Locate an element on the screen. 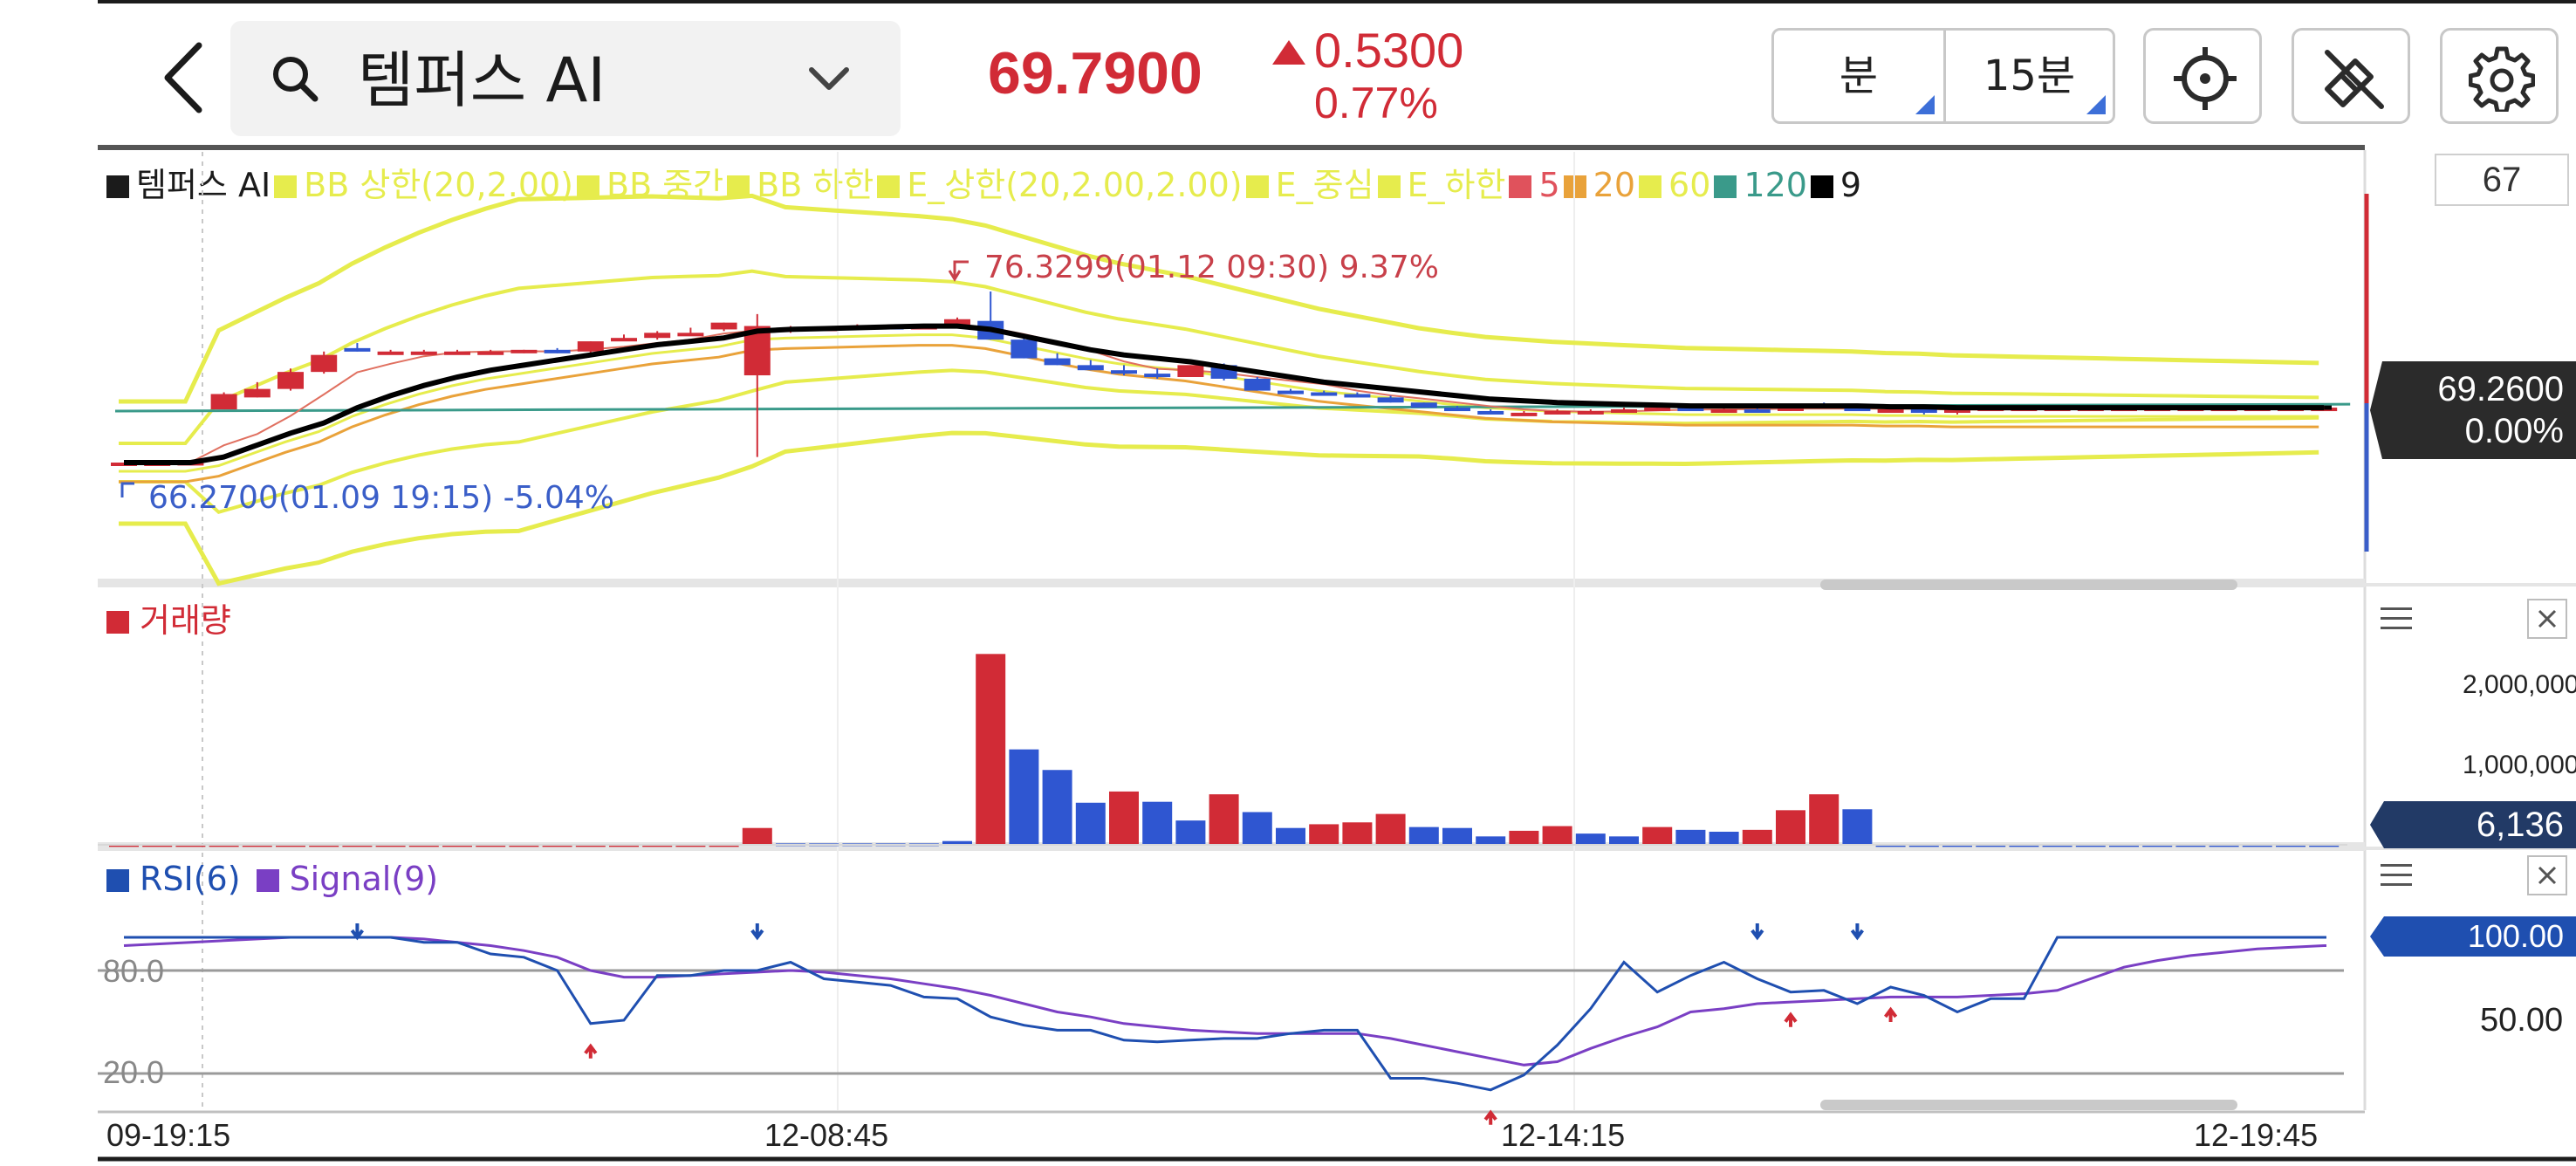 The height and width of the screenshot is (1166, 2576). envelope-lower-line is located at coordinates (1219, 441).